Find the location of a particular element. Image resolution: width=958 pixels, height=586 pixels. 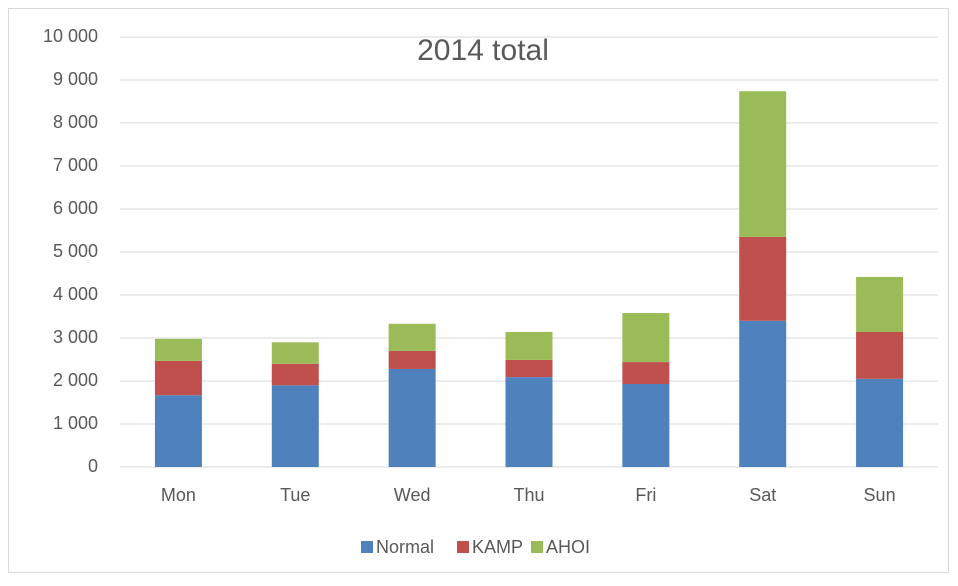

y-tick-label: 7 000 is located at coordinates (75, 165).